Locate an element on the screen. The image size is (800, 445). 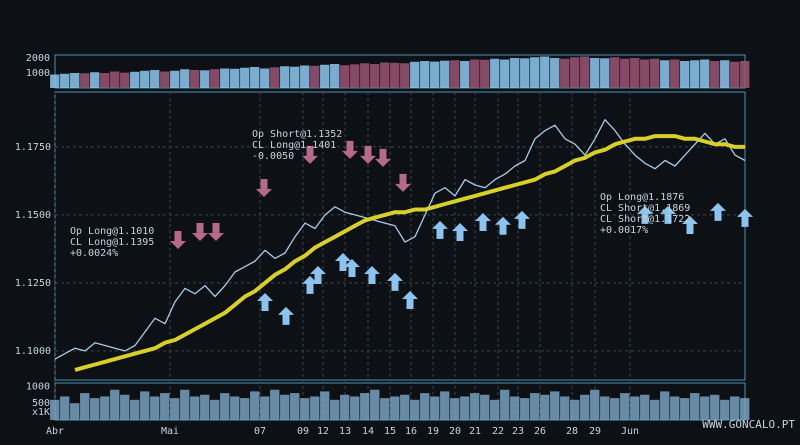
volume-unit: x1K is located at coordinates (41, 412).